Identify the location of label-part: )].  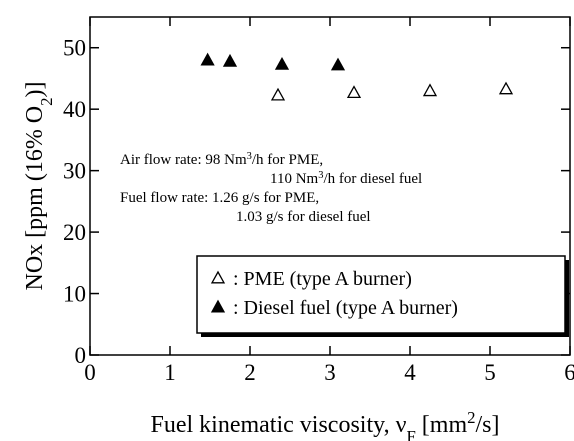
(35, 89).